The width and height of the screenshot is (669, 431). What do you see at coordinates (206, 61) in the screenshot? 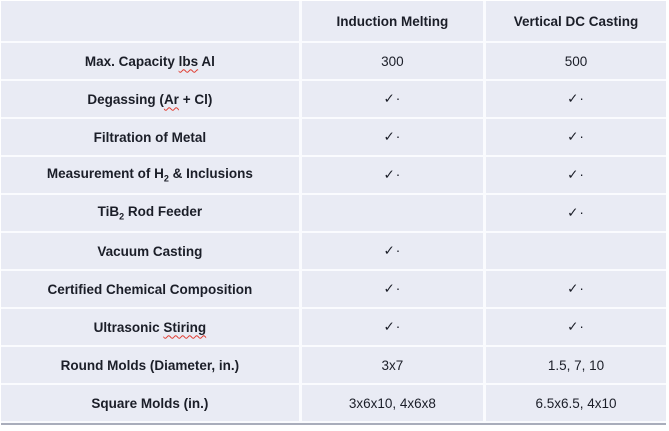
I see `label-text: Al` at bounding box center [206, 61].